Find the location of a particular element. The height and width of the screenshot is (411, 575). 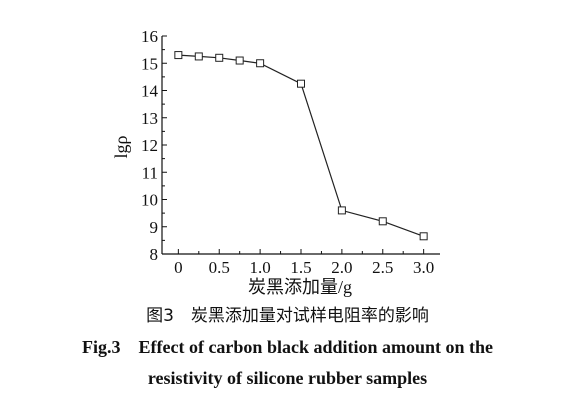

y-tick-label: 10 is located at coordinates (149, 200).